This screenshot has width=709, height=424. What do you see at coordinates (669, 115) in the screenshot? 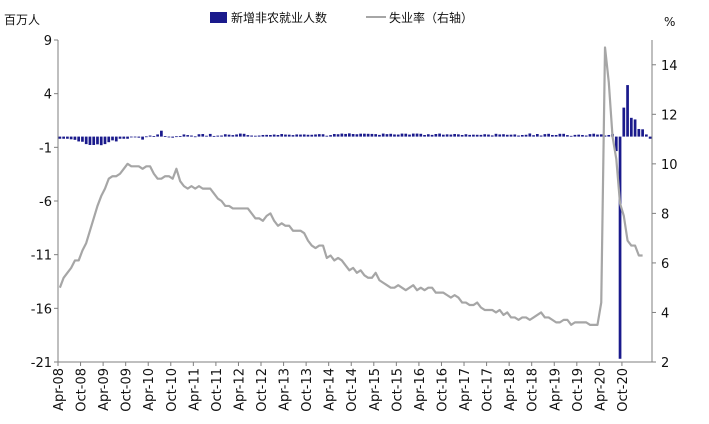
I see `right-tick-label: 12` at bounding box center [669, 115].